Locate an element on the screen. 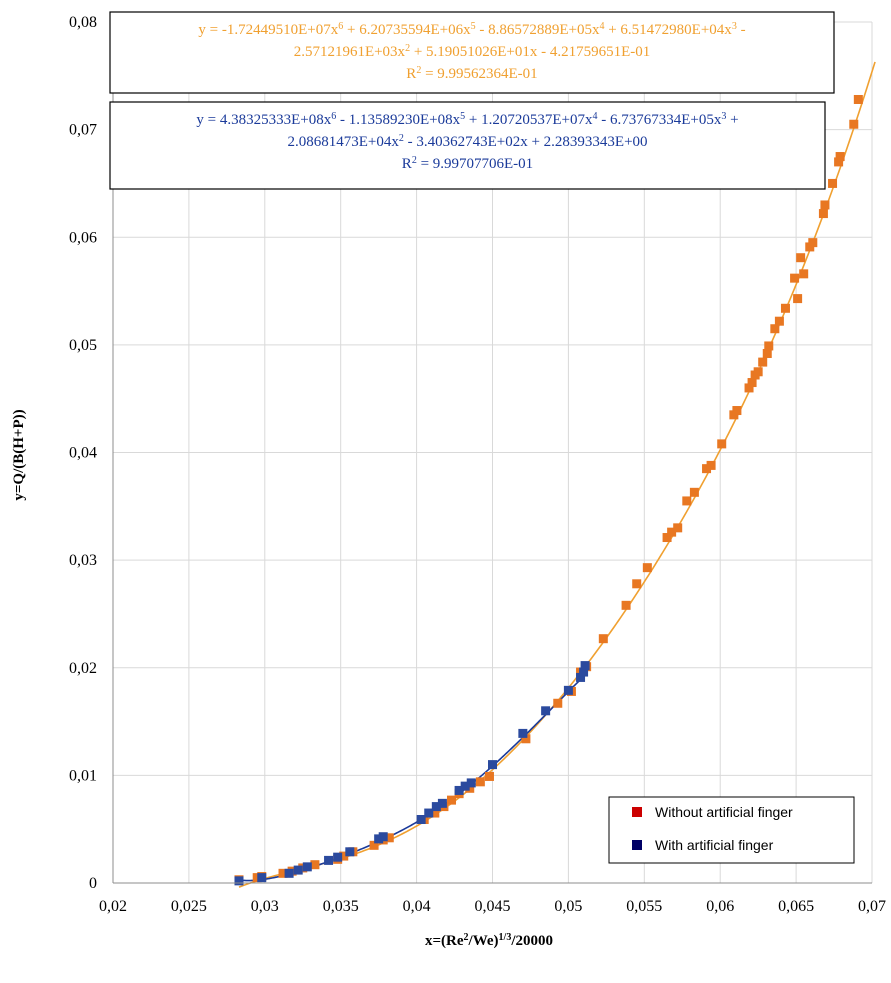 The width and height of the screenshot is (891, 983). x-tick-label: 0,025 is located at coordinates (189, 906).